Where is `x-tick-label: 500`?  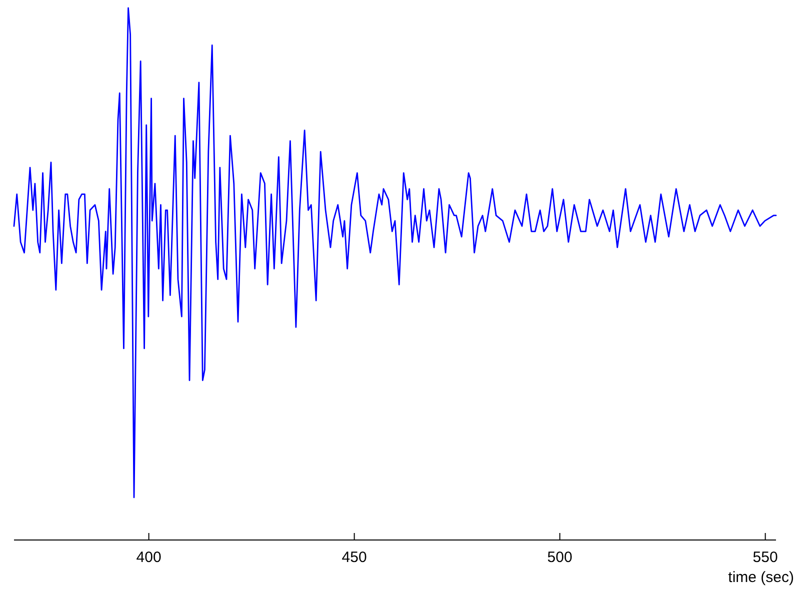 x-tick-label: 500 is located at coordinates (559, 557).